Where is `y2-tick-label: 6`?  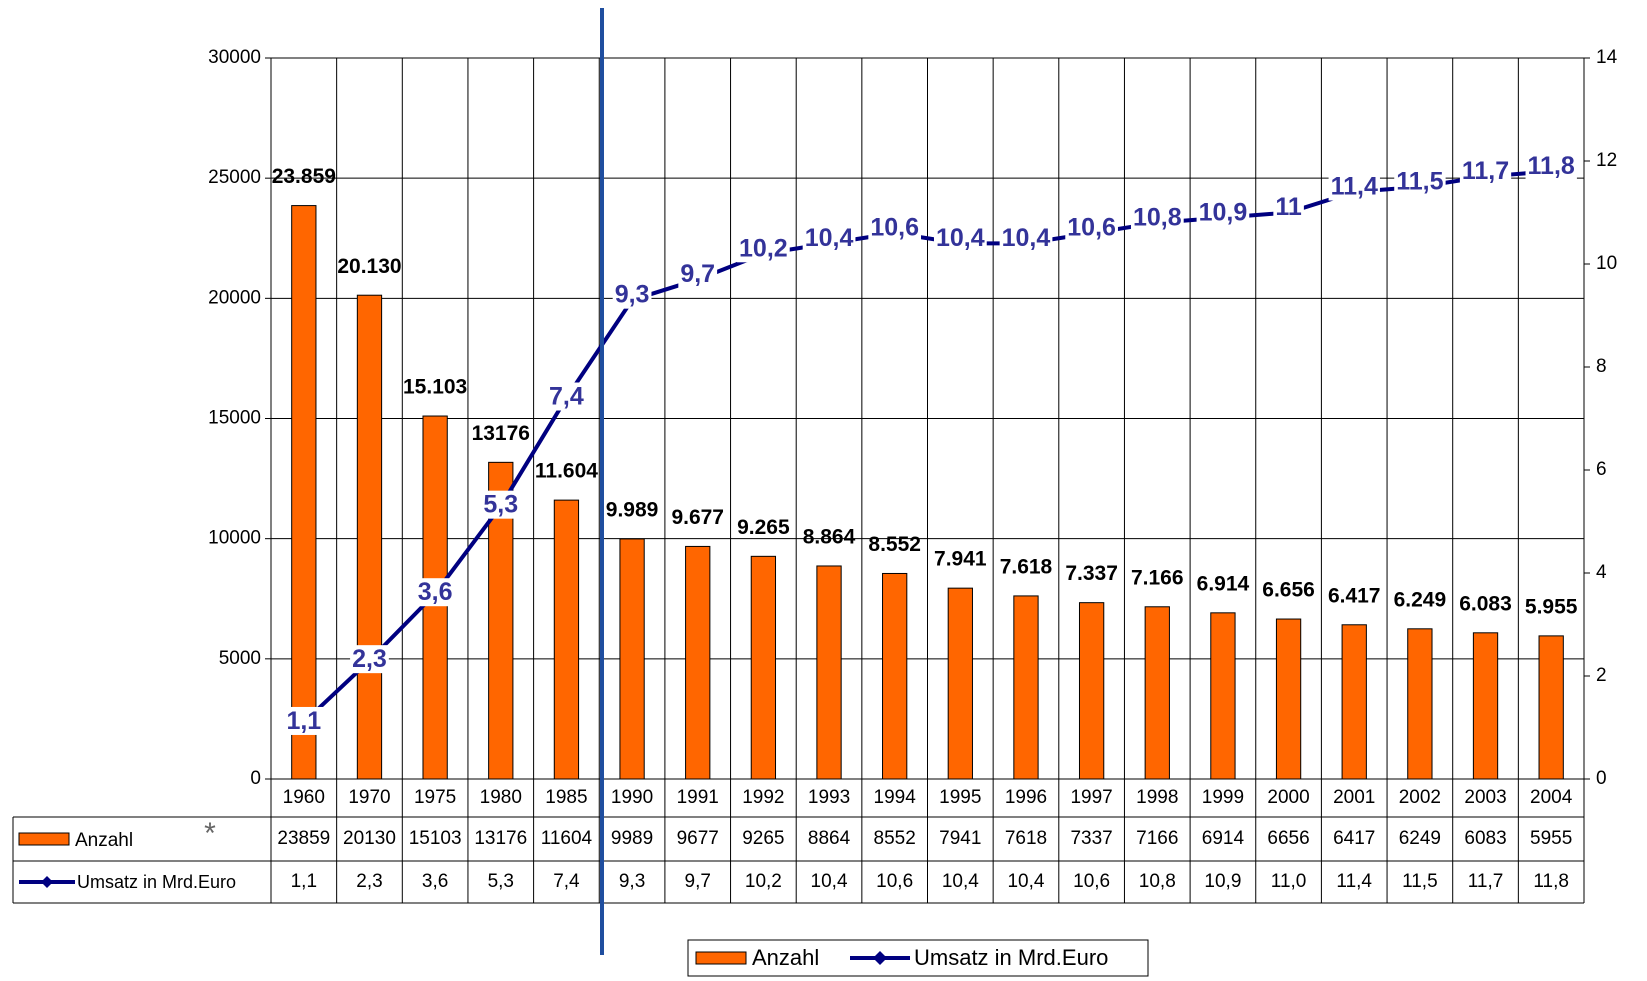 y2-tick-label: 6 is located at coordinates (1601, 469).